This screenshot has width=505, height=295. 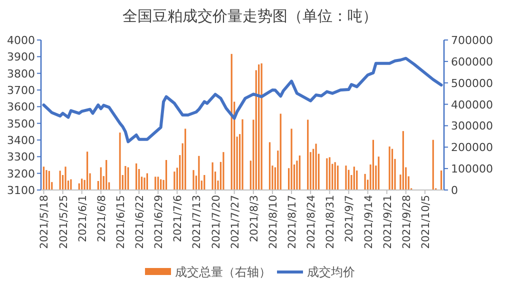 I want to click on x-tick-label: 2021/6/22, so click(x=140, y=222).